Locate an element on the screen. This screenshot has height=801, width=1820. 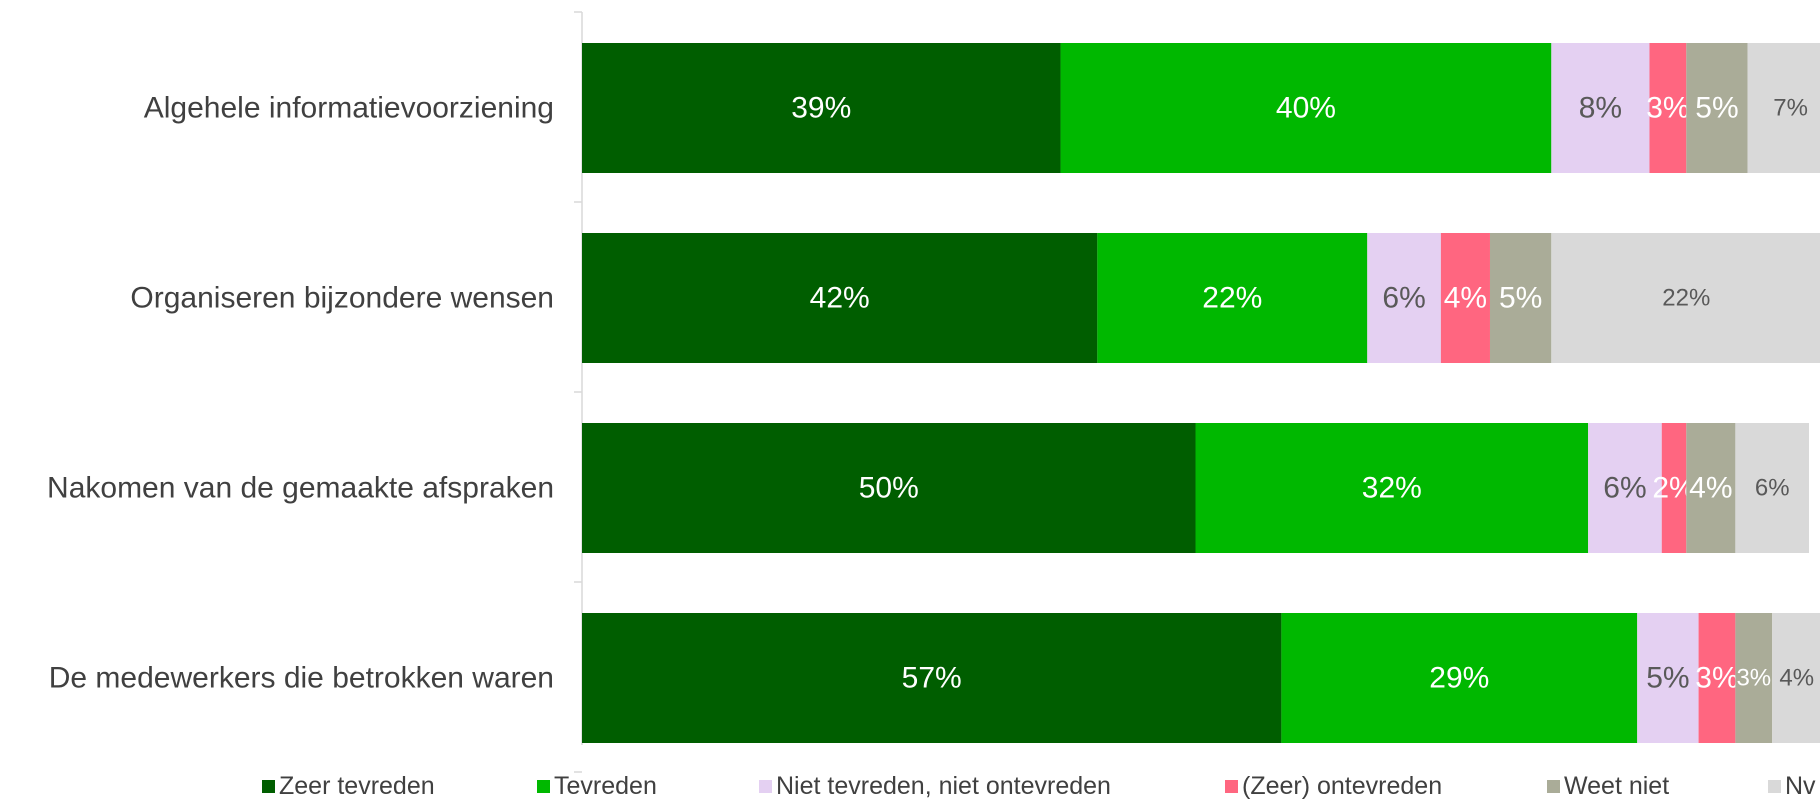
data-label: 39% is located at coordinates (821, 108).